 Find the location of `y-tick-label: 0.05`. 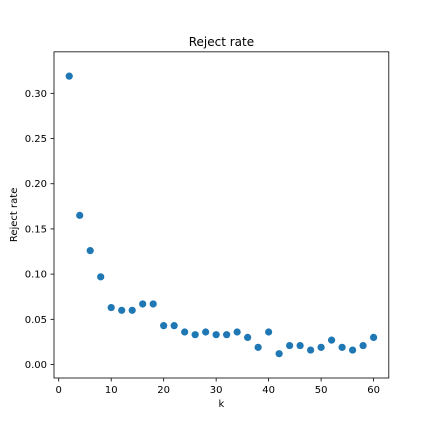

y-tick-label: 0.05 is located at coordinates (36, 320).